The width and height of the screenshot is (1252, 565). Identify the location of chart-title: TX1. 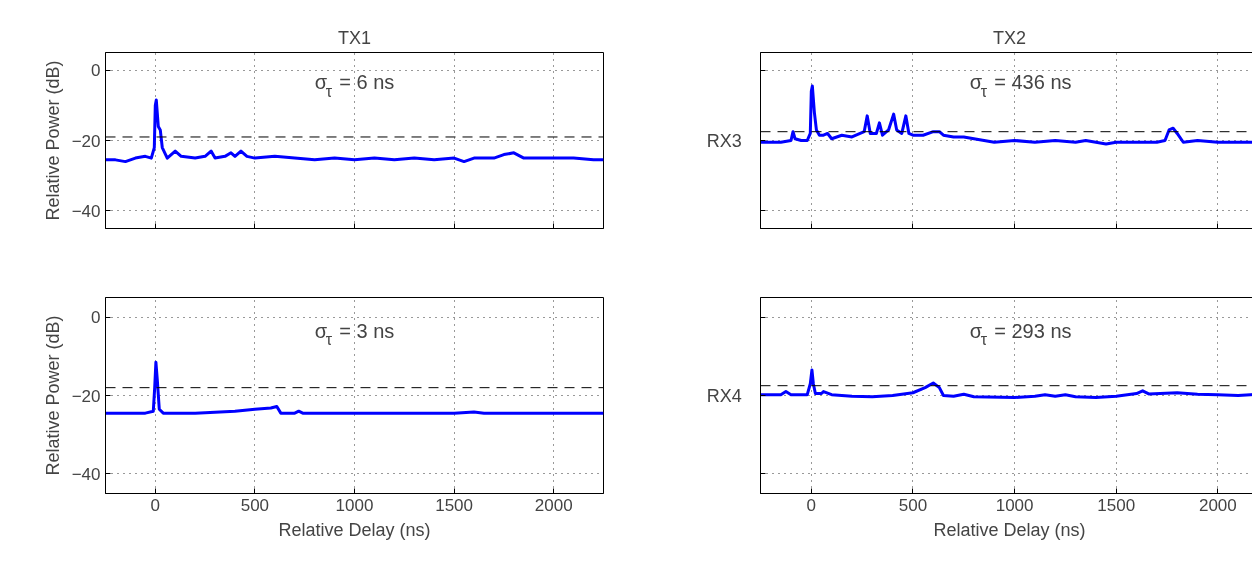
(354, 37).